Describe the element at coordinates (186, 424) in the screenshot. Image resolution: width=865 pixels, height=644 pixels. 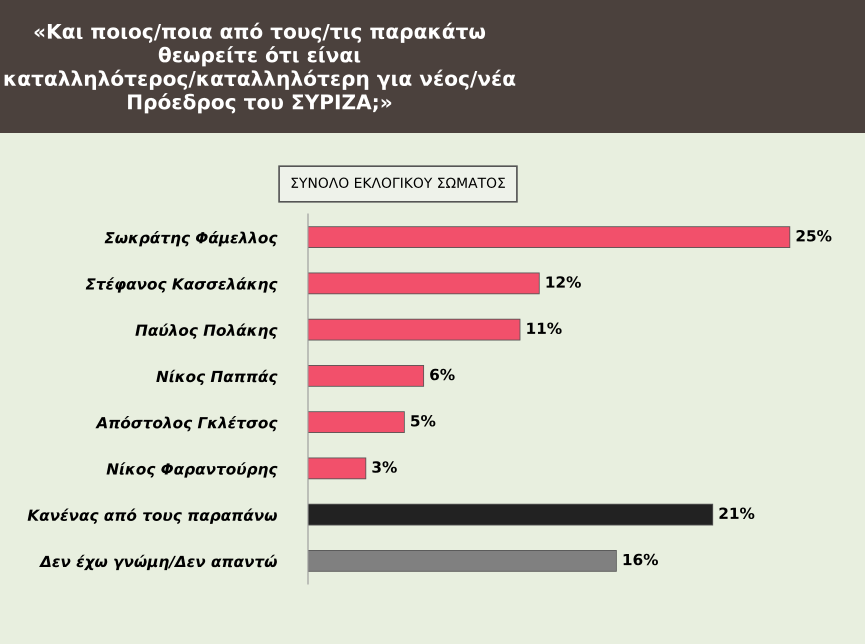
I see `y-tick-label: Απόστολος Γκλέτσος` at that location.